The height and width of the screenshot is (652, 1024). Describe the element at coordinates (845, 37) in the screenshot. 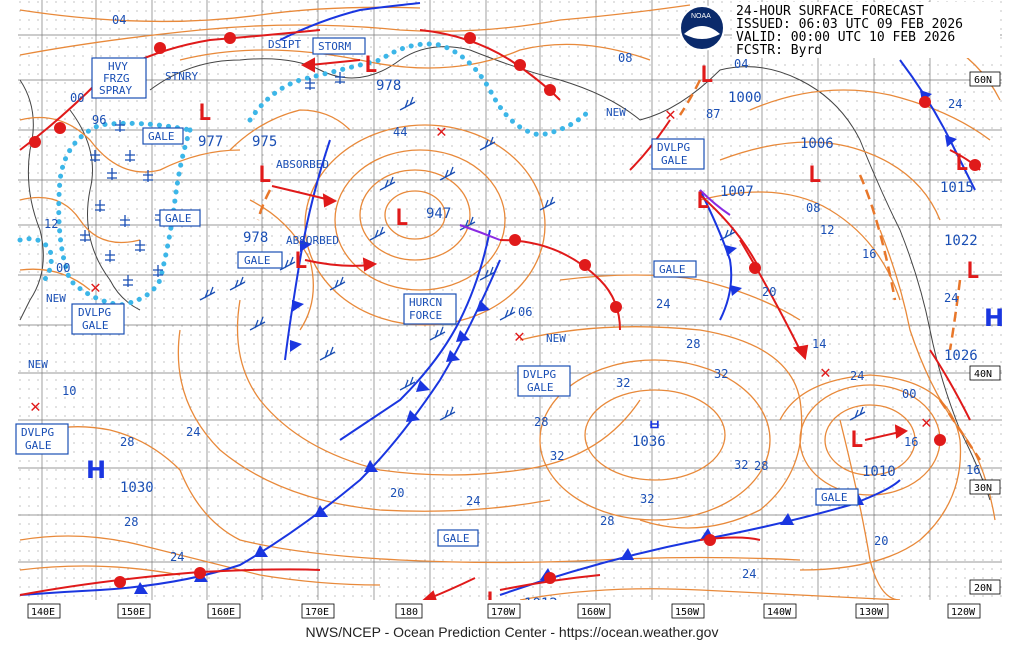

I see `header-valid: VALID: 00:00 UTC 10 FEB 2026` at that location.